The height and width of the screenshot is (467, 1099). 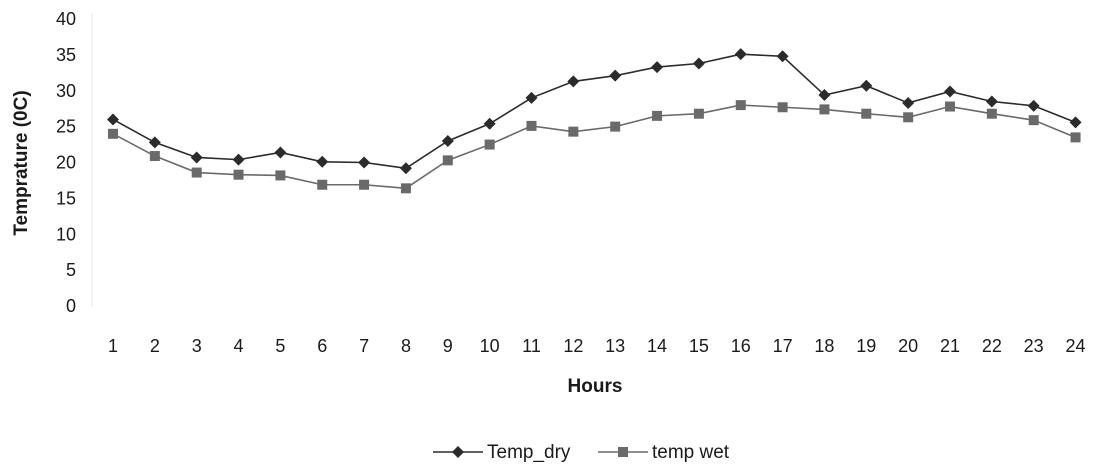 I want to click on x-tick-label: 13, so click(x=615, y=346).